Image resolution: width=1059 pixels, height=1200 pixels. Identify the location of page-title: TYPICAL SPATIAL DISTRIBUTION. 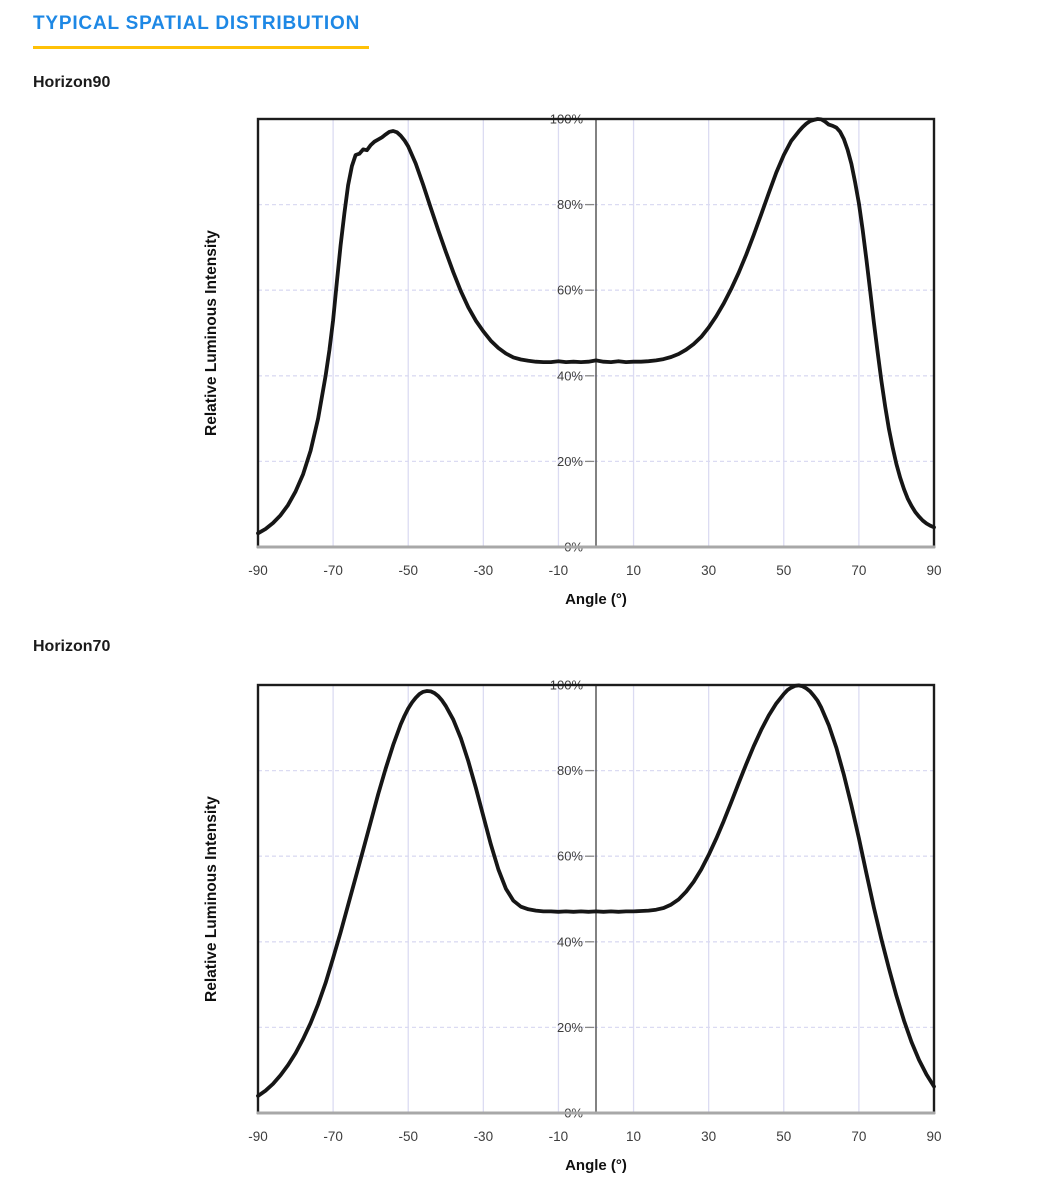
(197, 23).